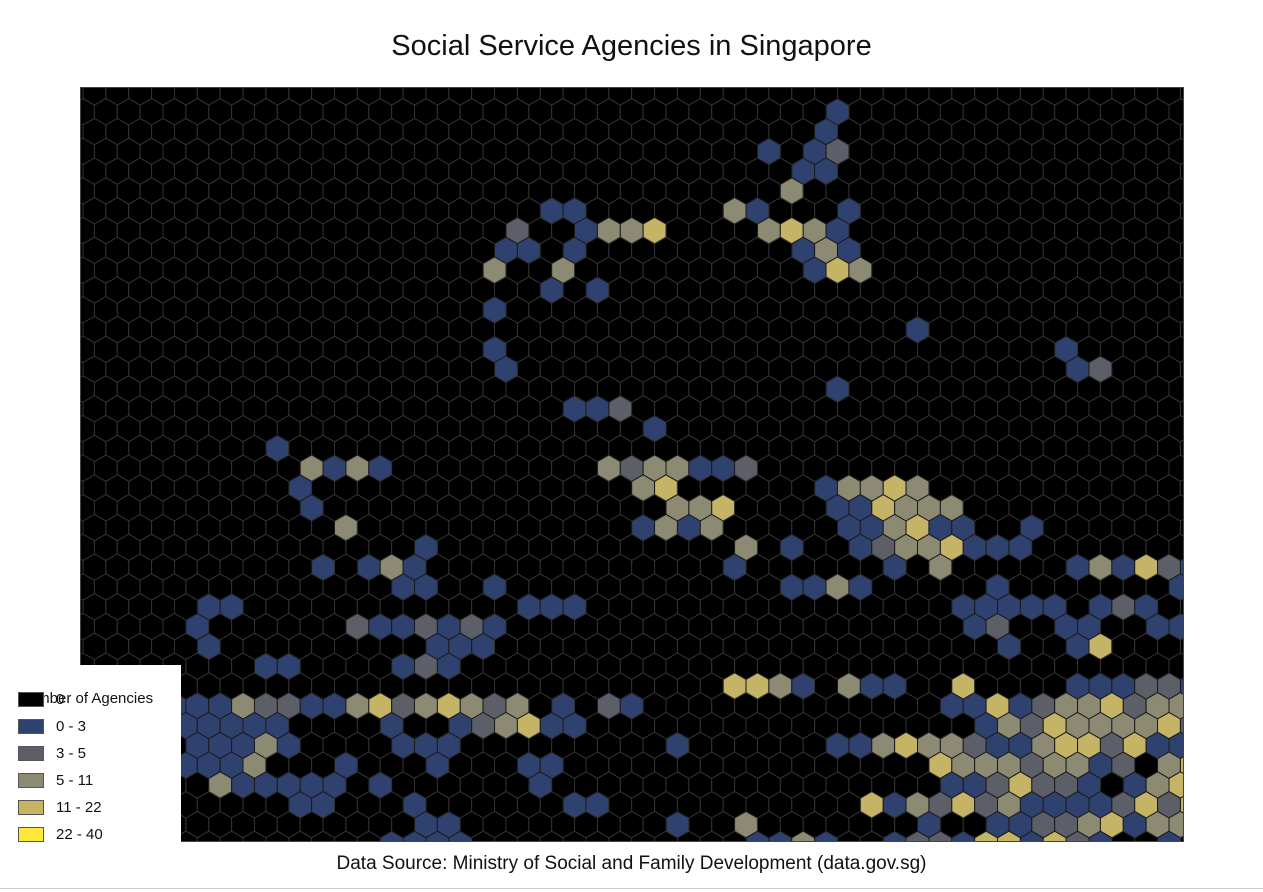 The image size is (1263, 892). I want to click on legend-label: 0 - 3, so click(71, 726).